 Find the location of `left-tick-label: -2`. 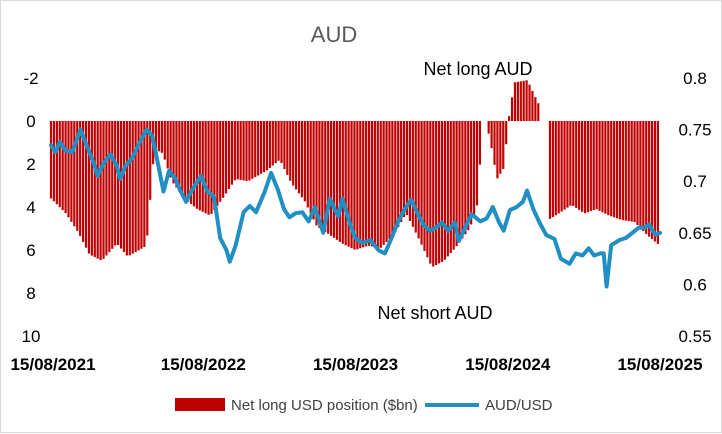

left-tick-label: -2 is located at coordinates (30, 78).